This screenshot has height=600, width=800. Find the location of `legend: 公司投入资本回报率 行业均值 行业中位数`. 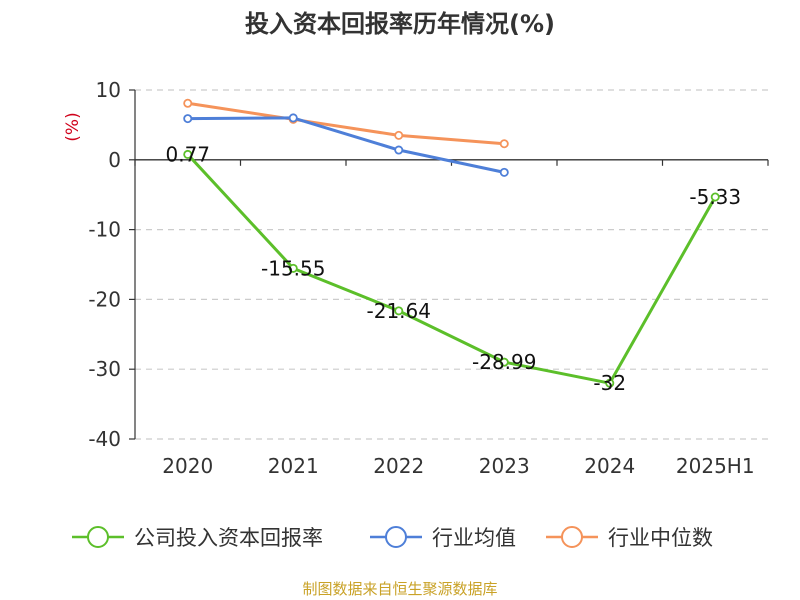

legend: 公司投入资本回报率 行业均值 行业中位数 is located at coordinates (392, 538).